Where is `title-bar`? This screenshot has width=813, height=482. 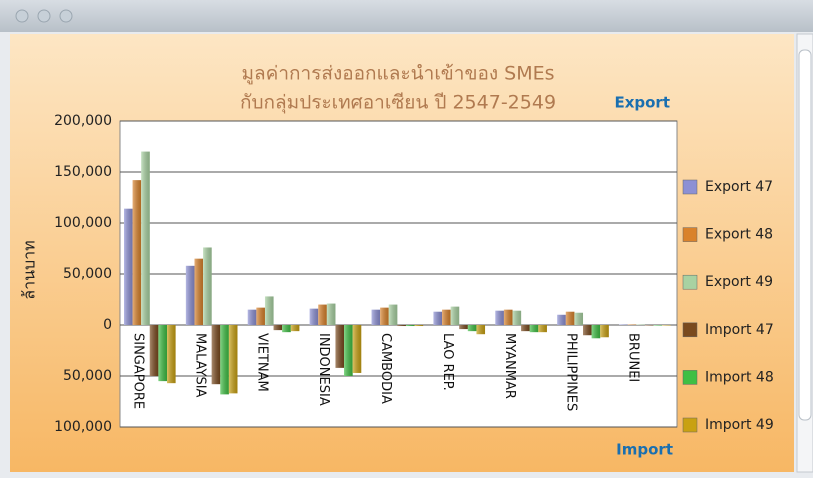
title-bar is located at coordinates (406, 16).